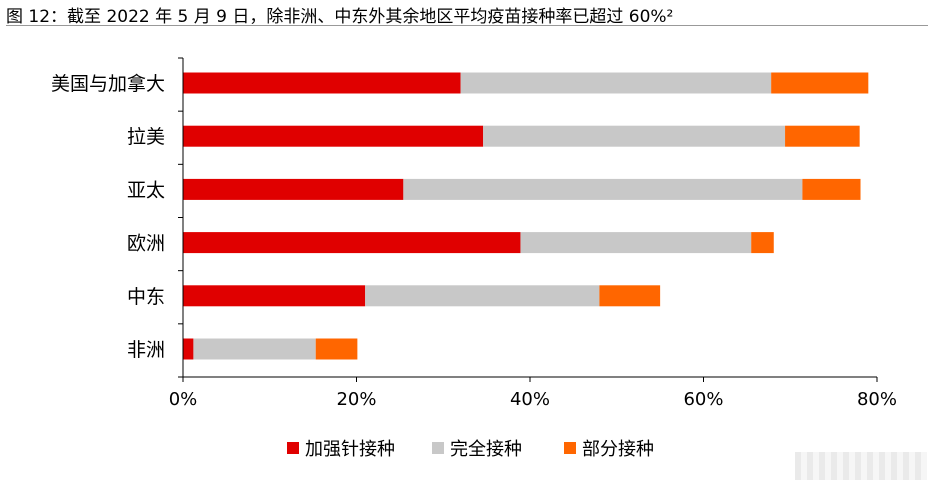 The width and height of the screenshot is (931, 484). What do you see at coordinates (146, 244) in the screenshot?
I see `category-label: 欧洲` at bounding box center [146, 244].